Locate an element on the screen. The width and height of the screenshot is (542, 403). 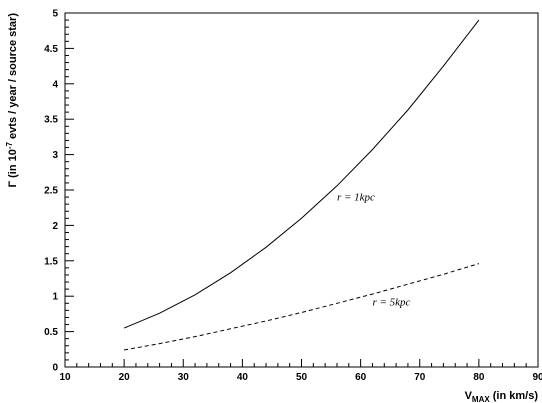
x-tick-label: 90 is located at coordinates (537, 377).